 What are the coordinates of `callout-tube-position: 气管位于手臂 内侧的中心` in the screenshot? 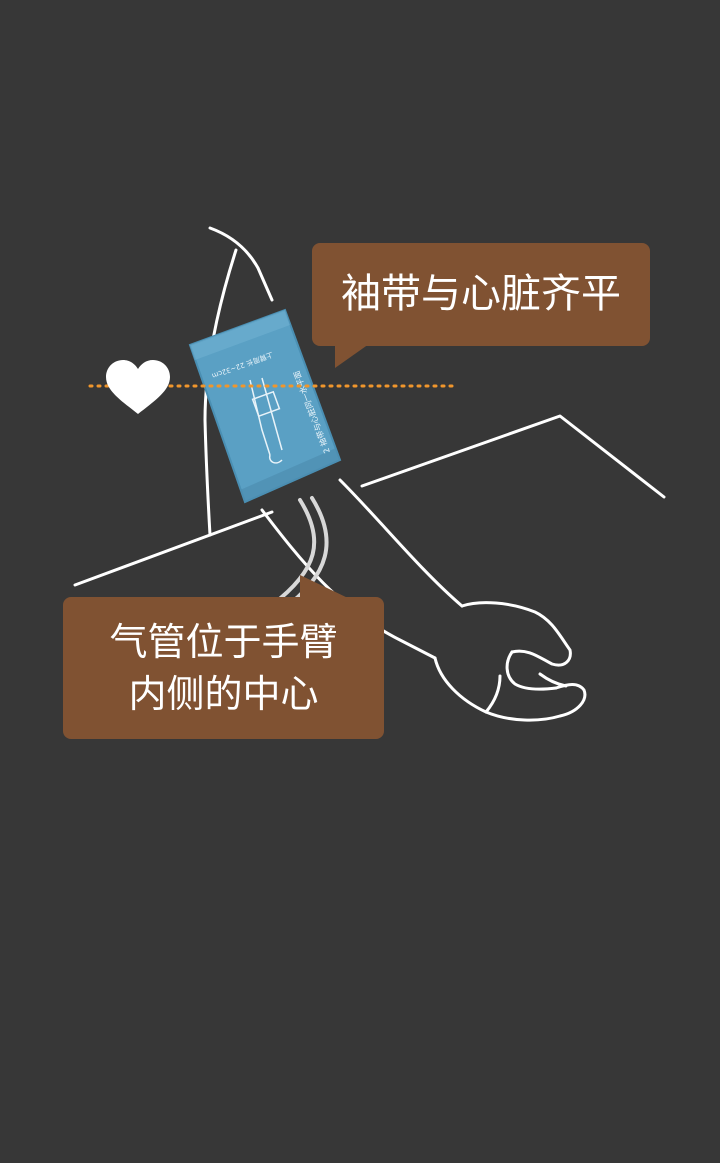 It's located at (223, 668).